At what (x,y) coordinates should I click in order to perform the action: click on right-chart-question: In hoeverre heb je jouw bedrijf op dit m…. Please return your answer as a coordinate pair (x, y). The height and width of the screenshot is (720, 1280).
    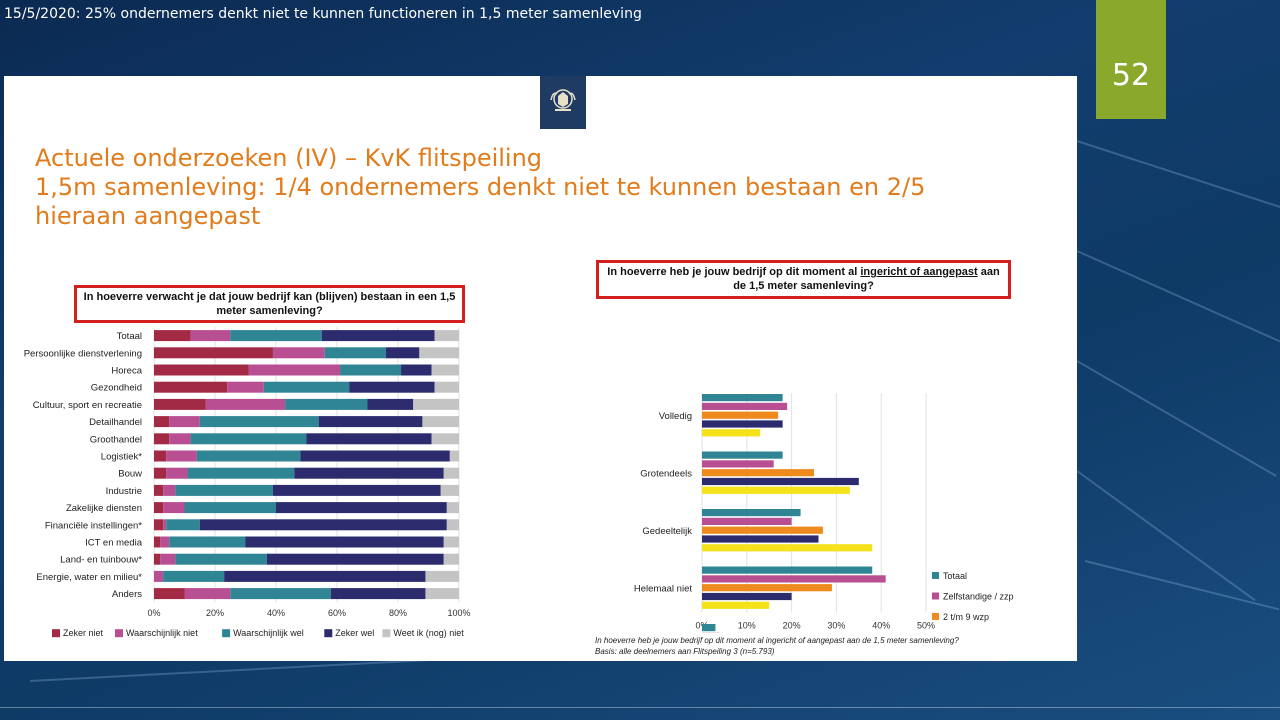
    Looking at the image, I should click on (803, 279).